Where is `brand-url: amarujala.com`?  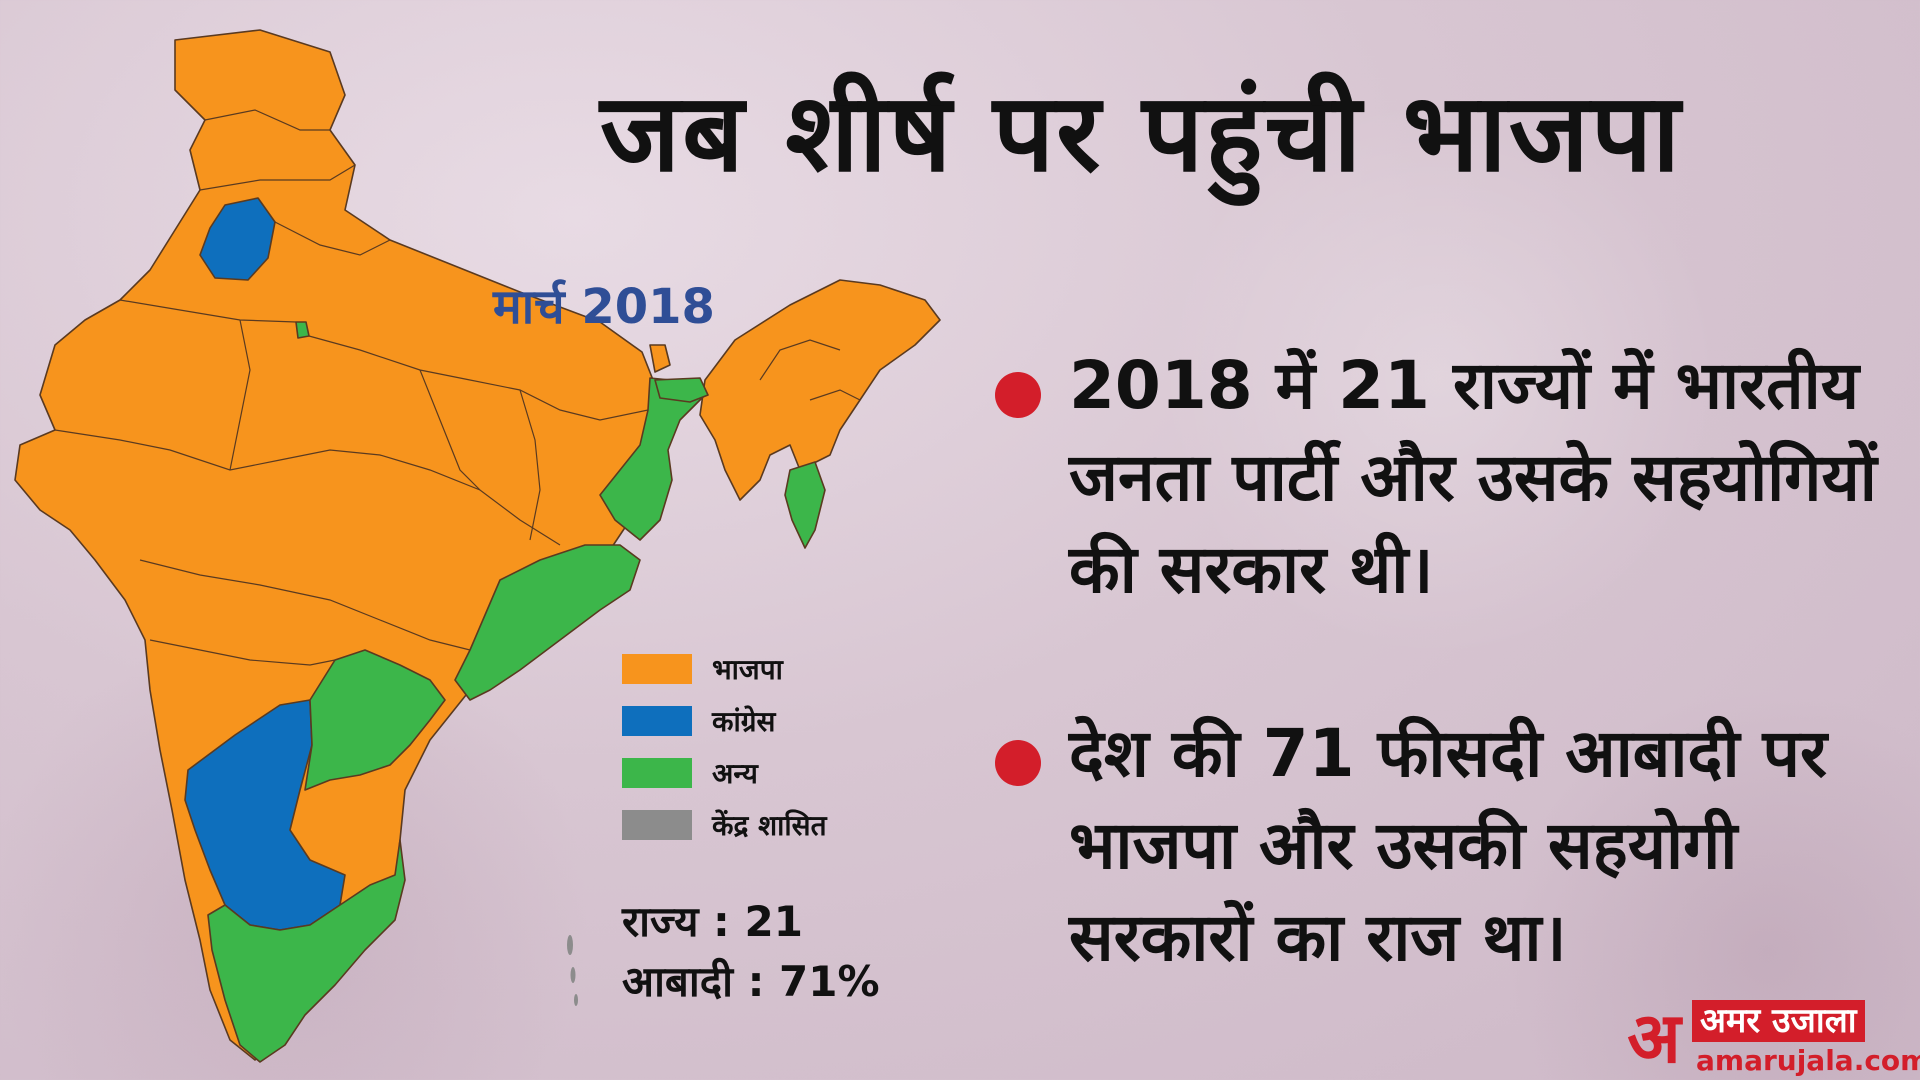 brand-url: amarujala.com is located at coordinates (1808, 1060).